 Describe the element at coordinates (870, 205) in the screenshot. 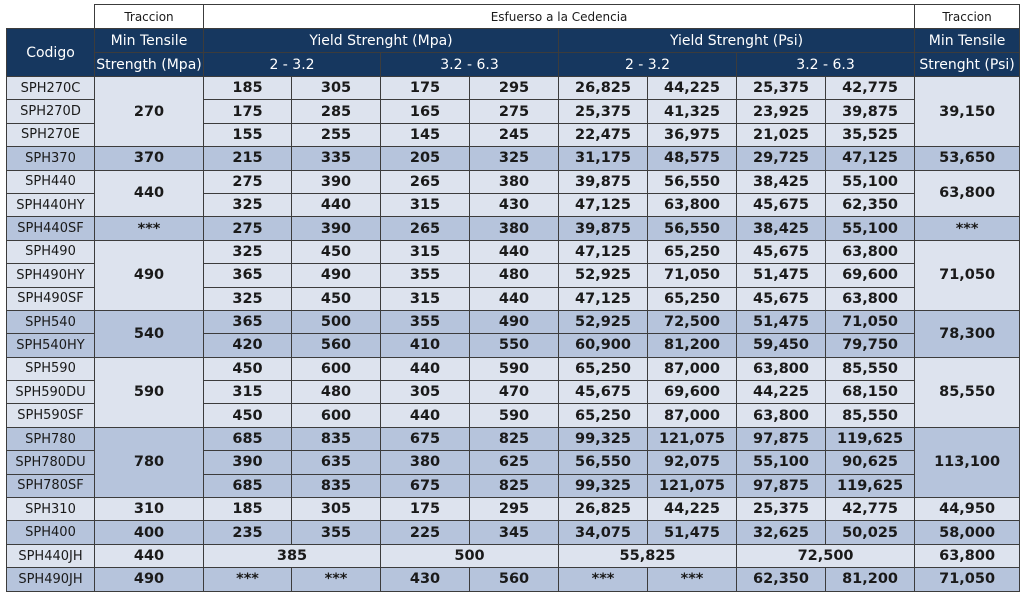

I see `yield-psi-cell: 62,350` at that location.